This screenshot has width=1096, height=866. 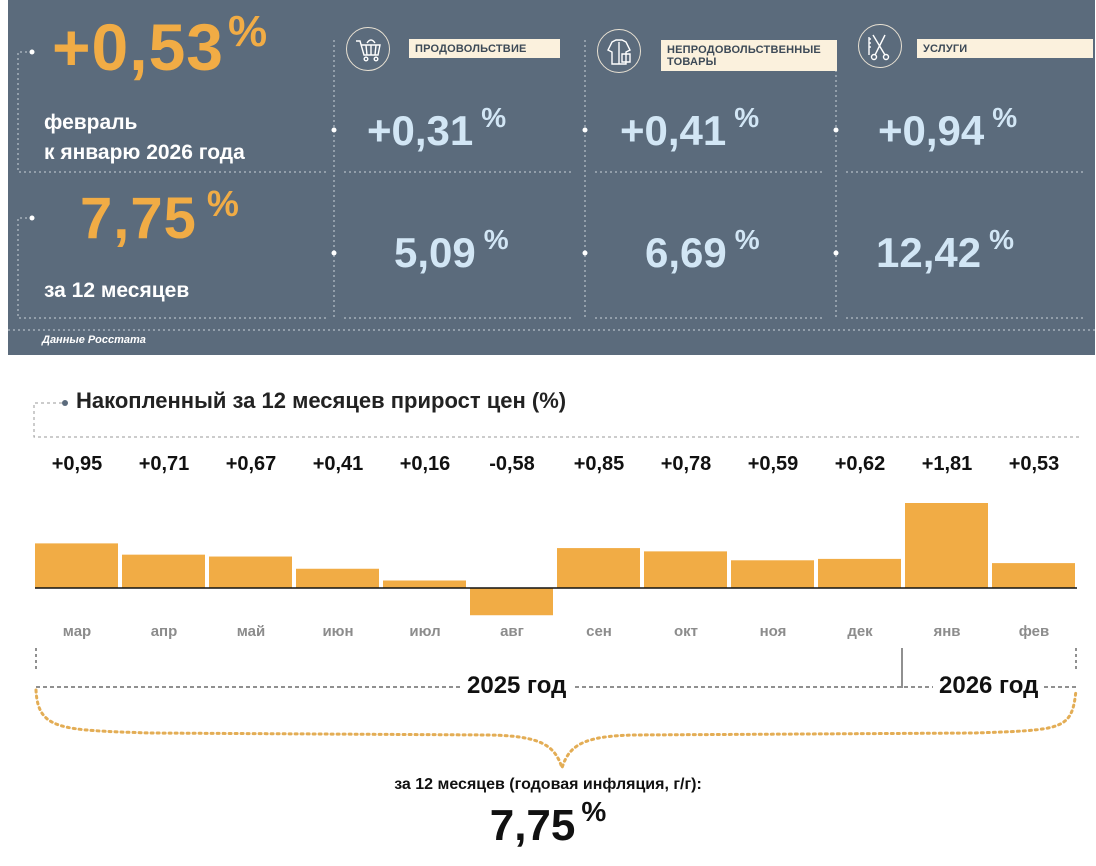 I want to click on value-label-мар: +0,95, so click(x=77, y=464).